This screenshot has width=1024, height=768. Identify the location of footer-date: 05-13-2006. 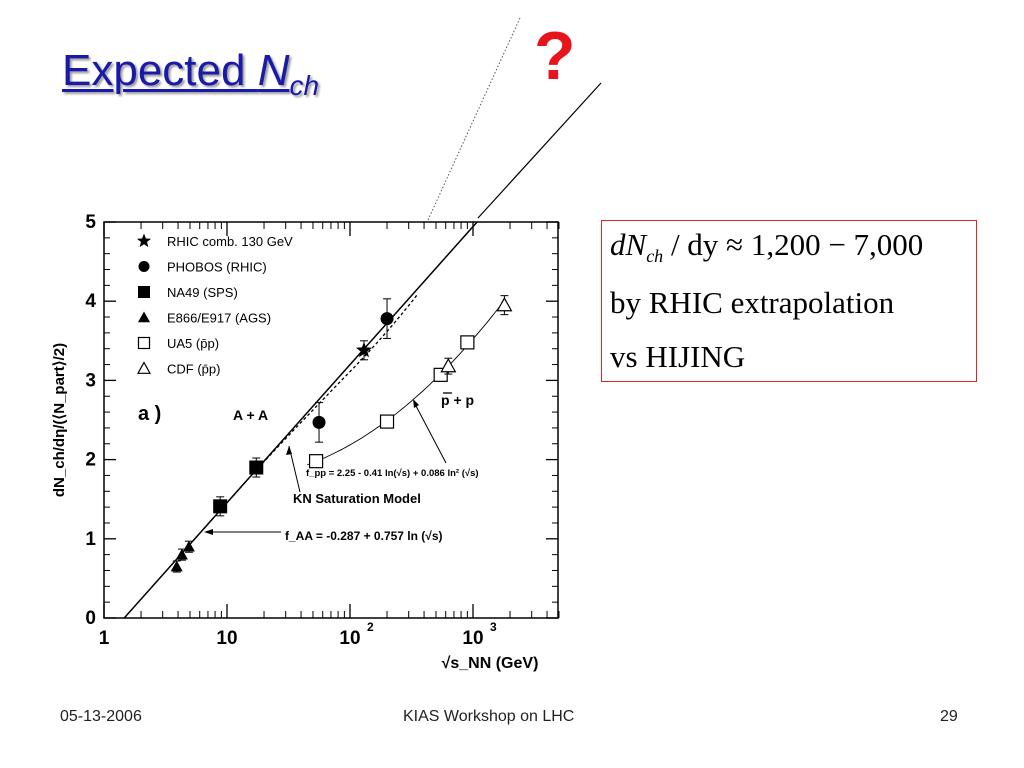
(101, 716).